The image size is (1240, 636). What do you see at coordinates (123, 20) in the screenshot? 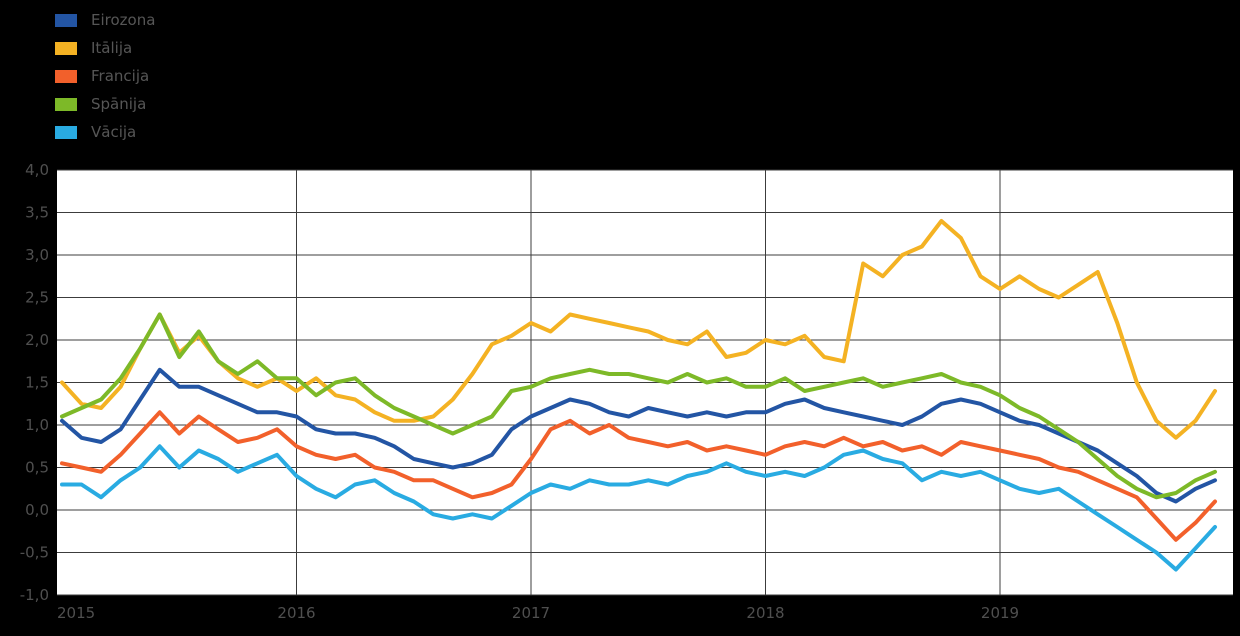
I see `legend-label-eurozone: Eirozona` at bounding box center [123, 20].